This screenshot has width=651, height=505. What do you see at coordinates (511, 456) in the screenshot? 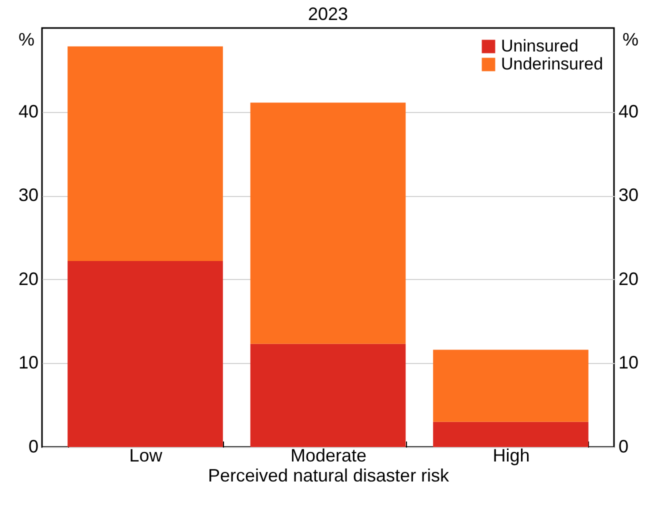
I see `x-tick-label: High` at bounding box center [511, 456].